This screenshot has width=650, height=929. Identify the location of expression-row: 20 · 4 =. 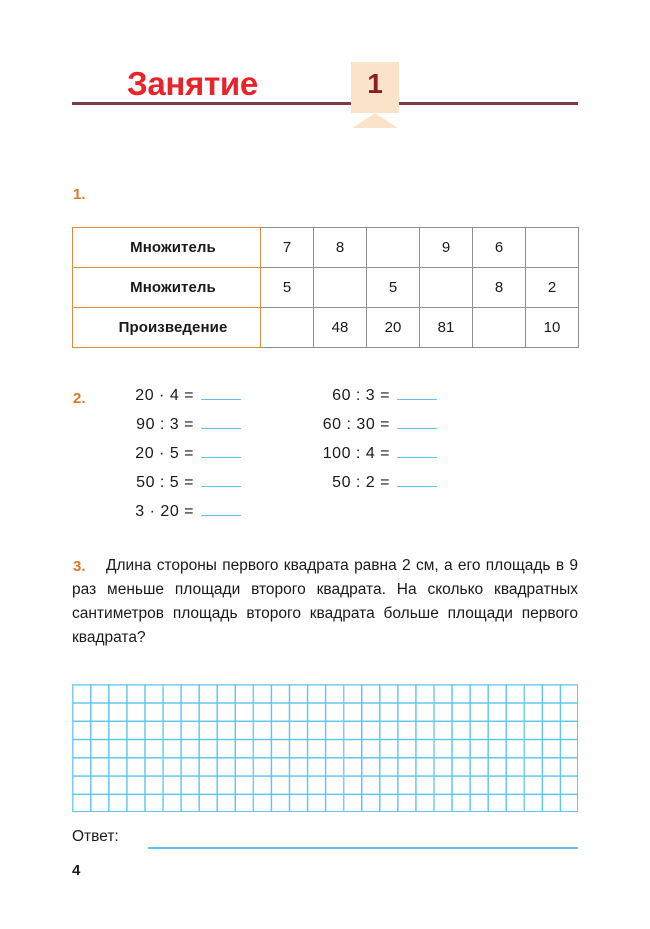
(190, 400).